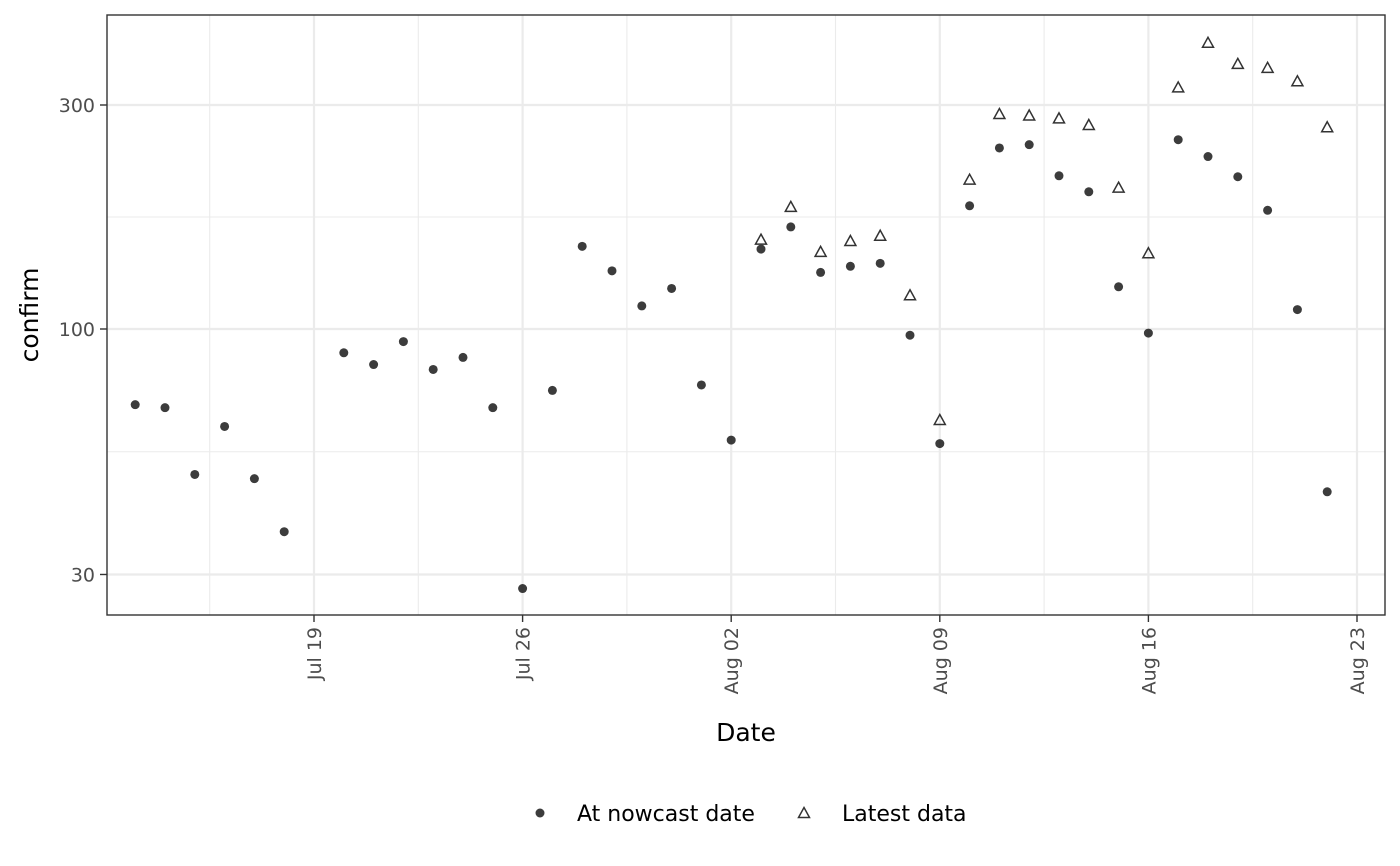 Image resolution: width=1400 pixels, height=866 pixels. What do you see at coordinates (804, 812) in the screenshot?
I see `legend-key-triangle` at bounding box center [804, 812].